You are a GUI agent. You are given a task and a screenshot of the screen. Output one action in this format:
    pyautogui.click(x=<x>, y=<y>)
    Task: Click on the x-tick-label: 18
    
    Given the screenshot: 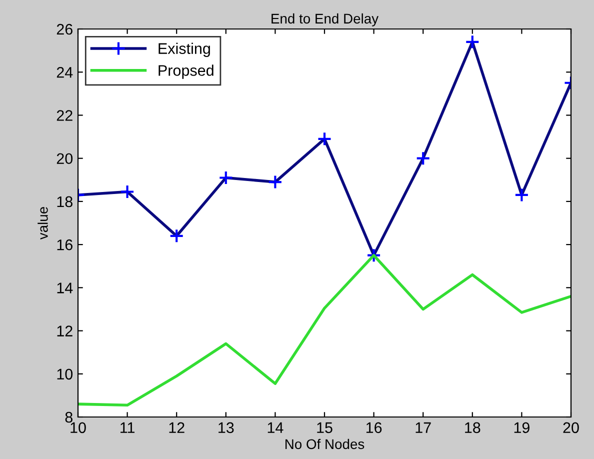 What is the action you would take?
    pyautogui.click(x=472, y=428)
    